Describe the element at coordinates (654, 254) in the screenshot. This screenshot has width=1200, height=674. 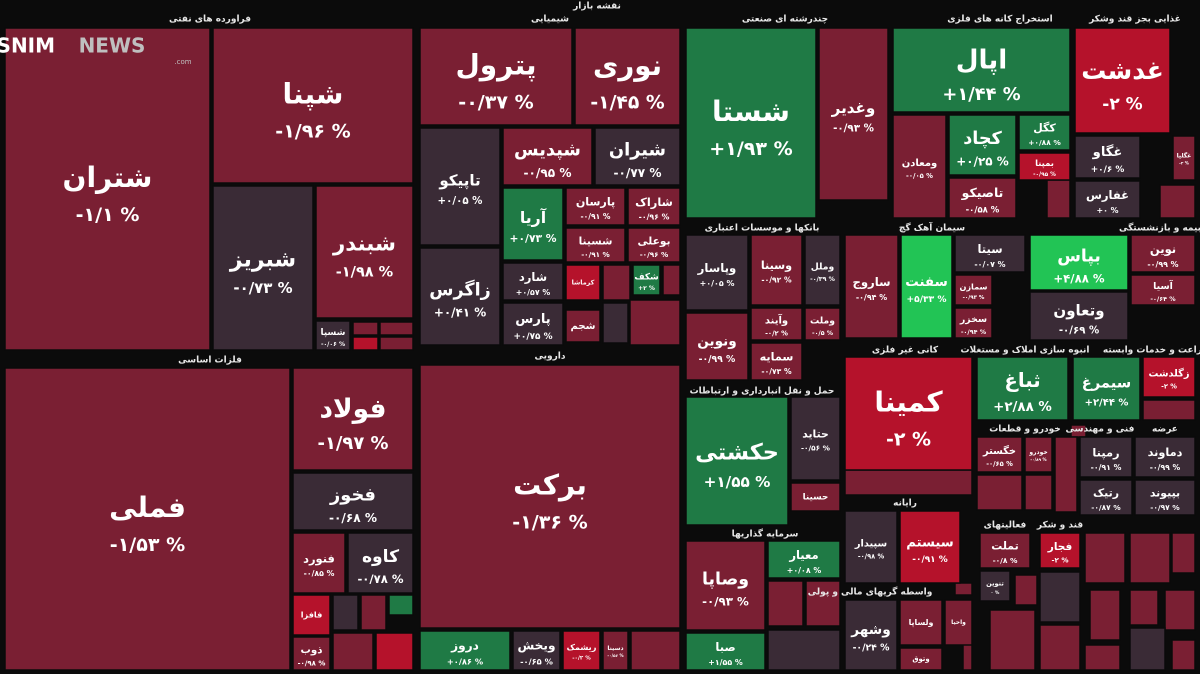
I see `stock-change: -۰/۹۶ %` at that location.